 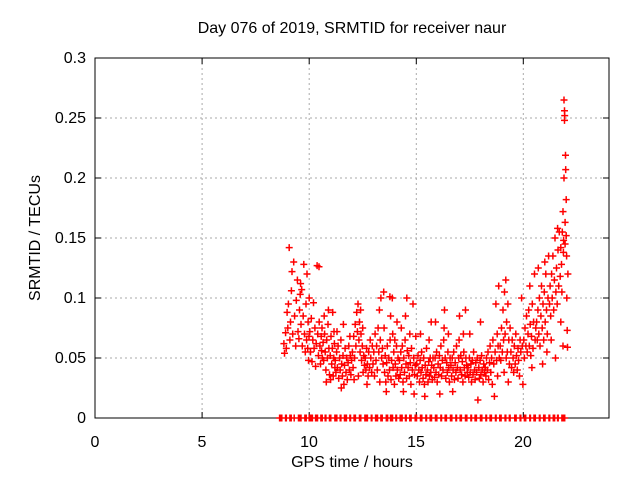 I want to click on x-tick-label-20: 20, so click(x=523, y=442).